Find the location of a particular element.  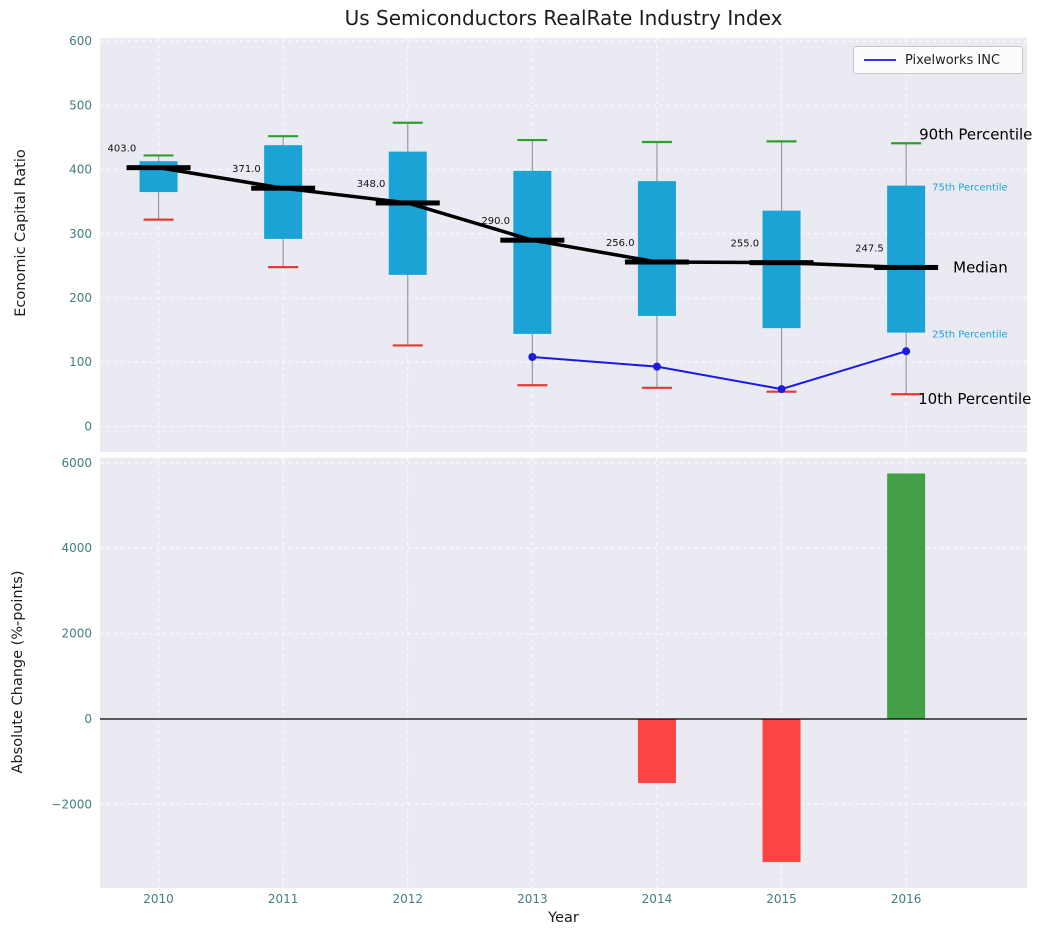

percentile-annotation: Median is located at coordinates (980, 267).